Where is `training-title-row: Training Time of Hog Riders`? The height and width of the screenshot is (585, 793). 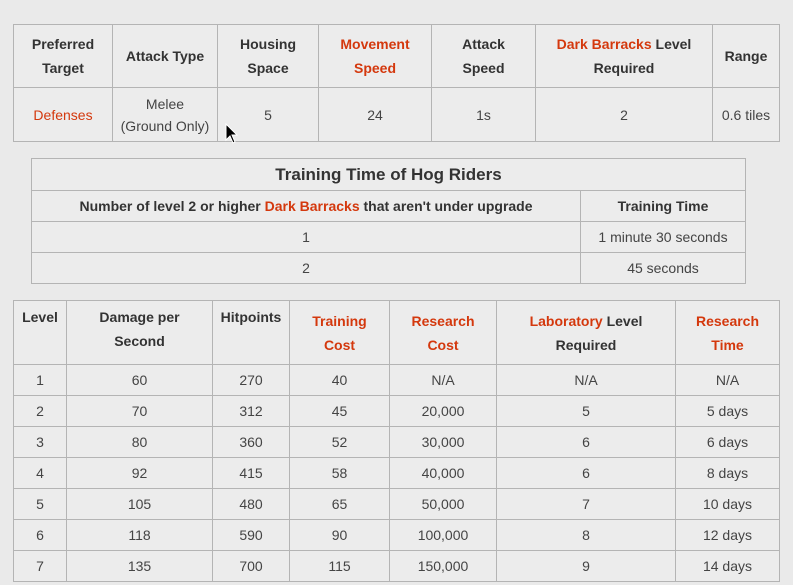
training-title-row: Training Time of Hog Riders is located at coordinates (388, 174).